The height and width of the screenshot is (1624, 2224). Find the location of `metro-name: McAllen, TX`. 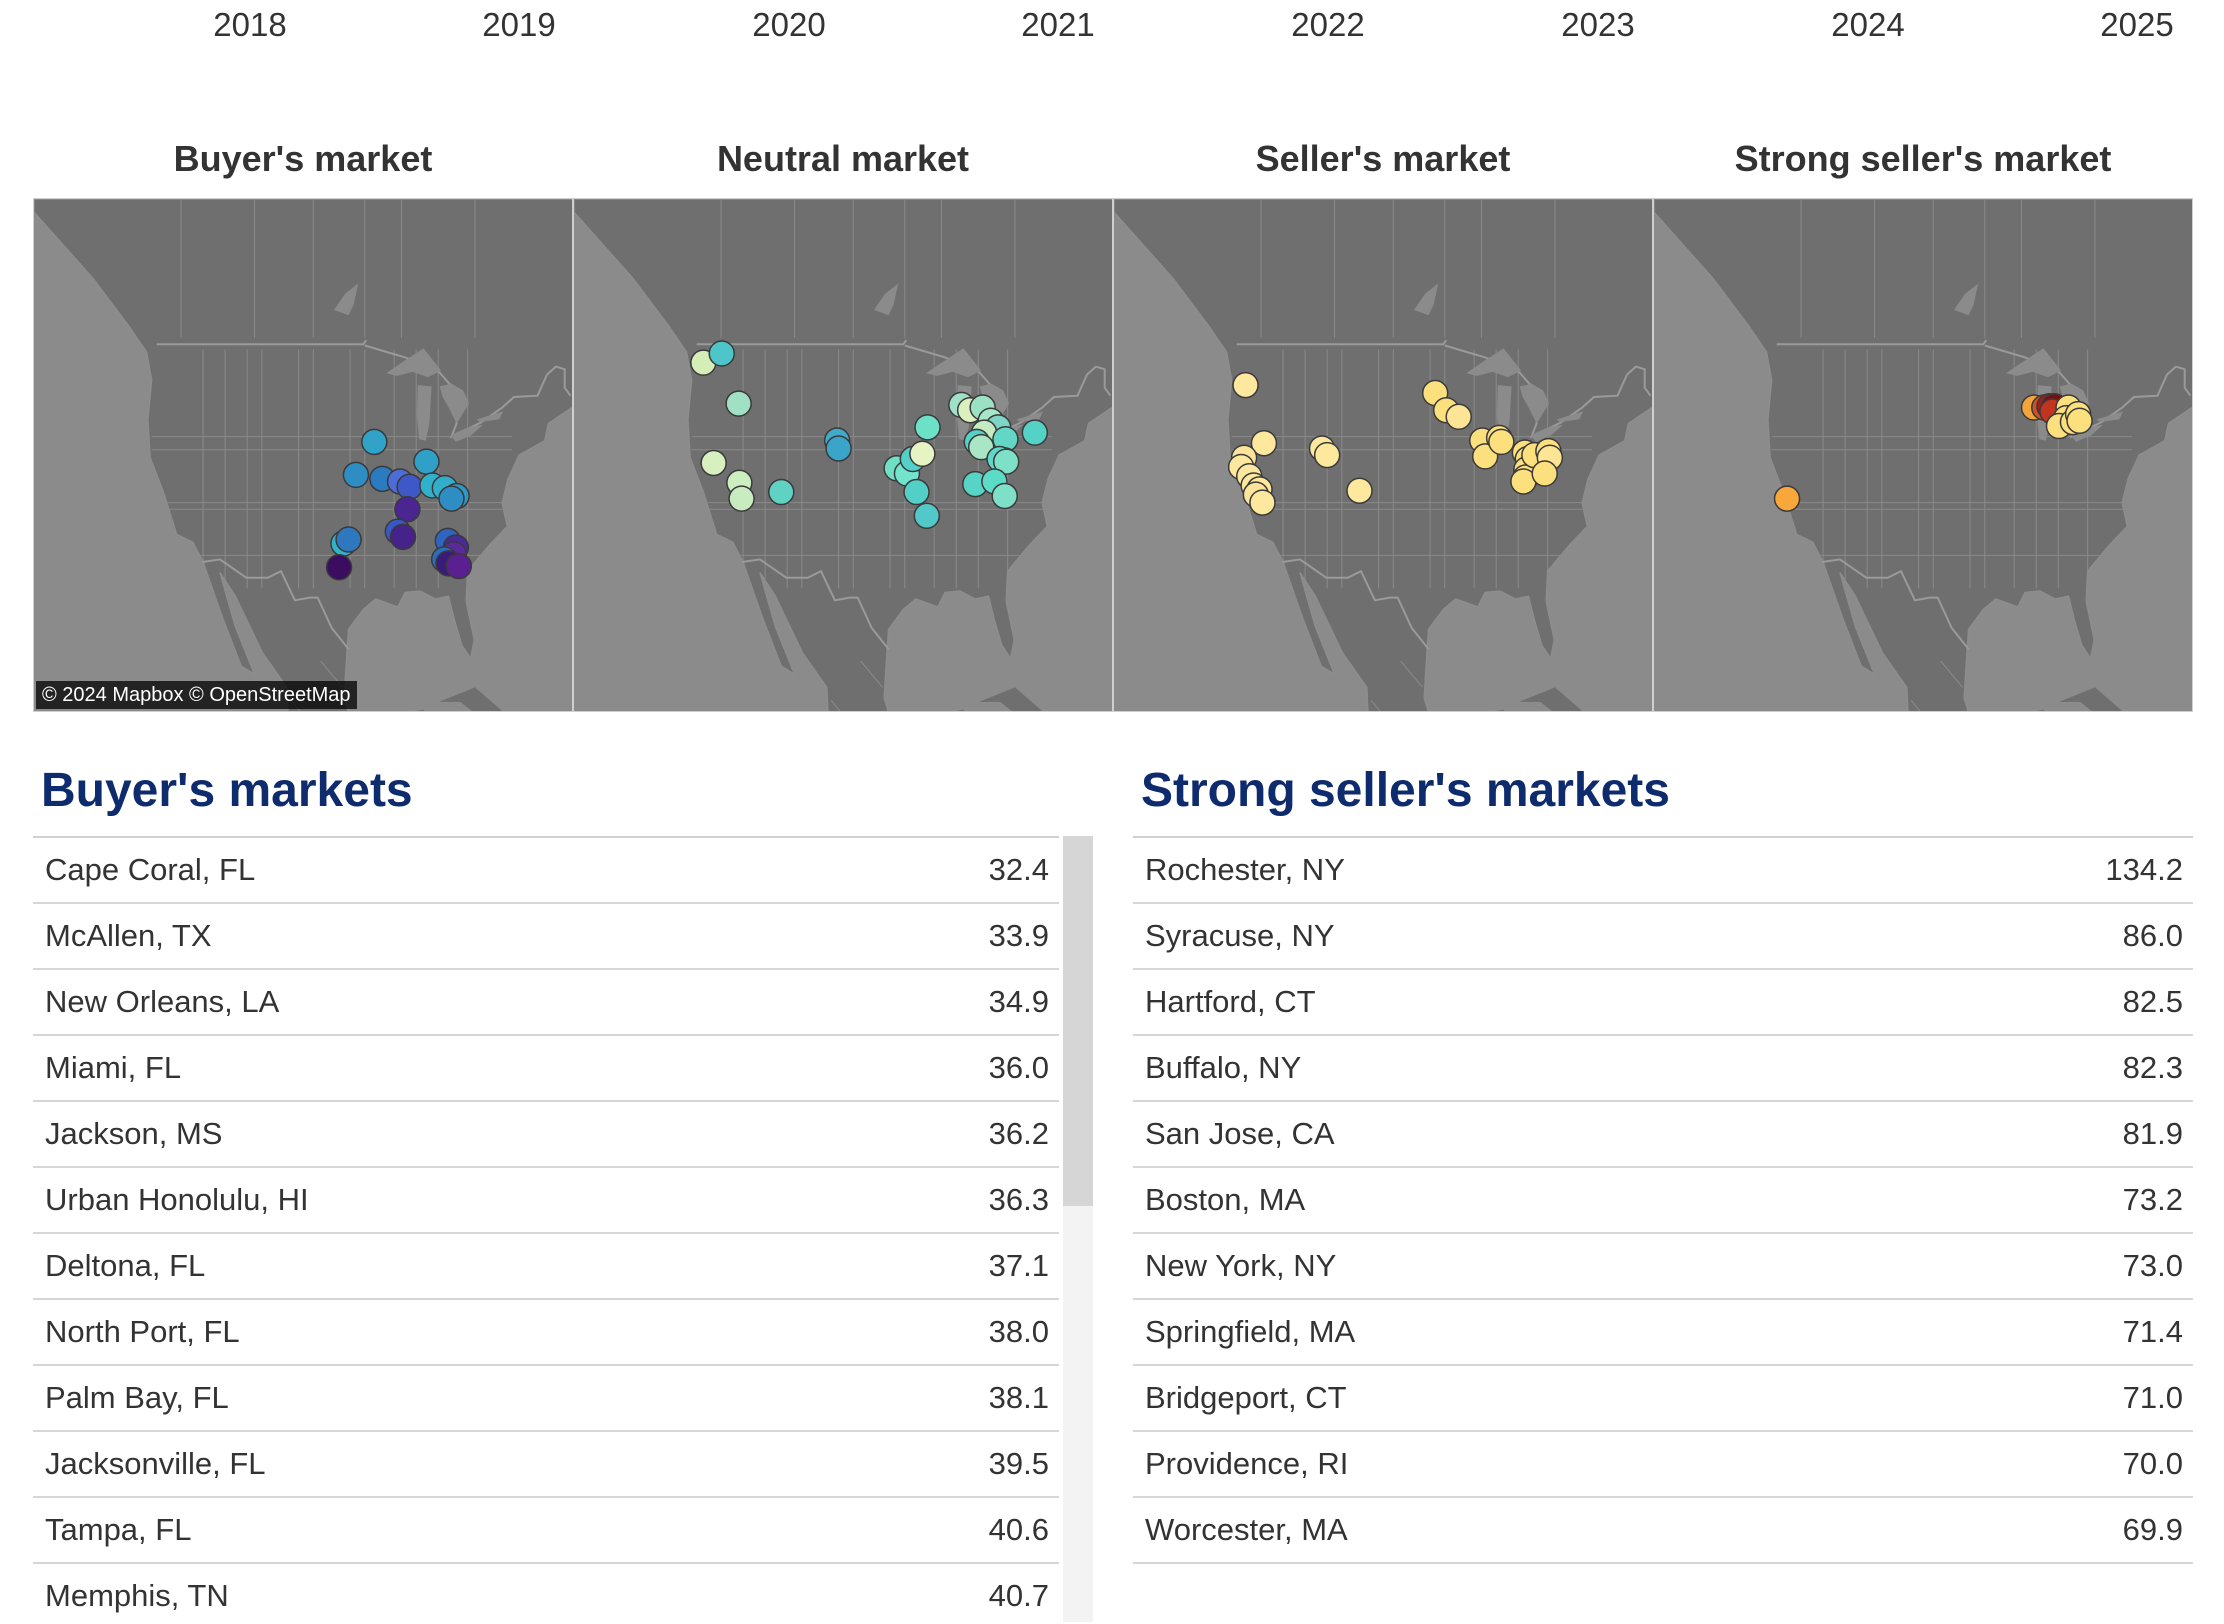

metro-name: McAllen, TX is located at coordinates (128, 935).